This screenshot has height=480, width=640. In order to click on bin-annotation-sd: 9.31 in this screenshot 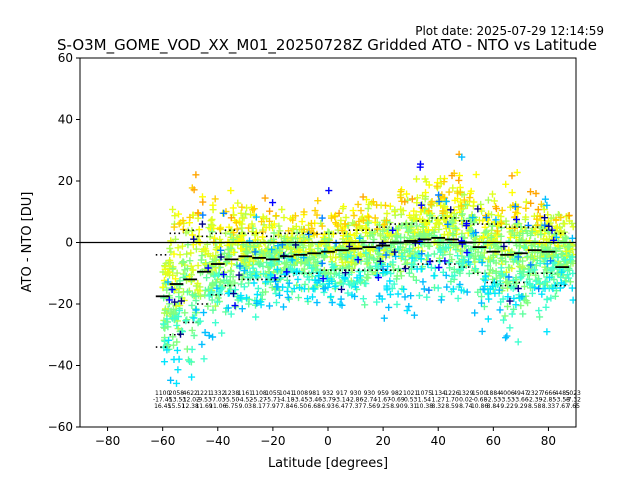, I will do `click(411, 406)`.